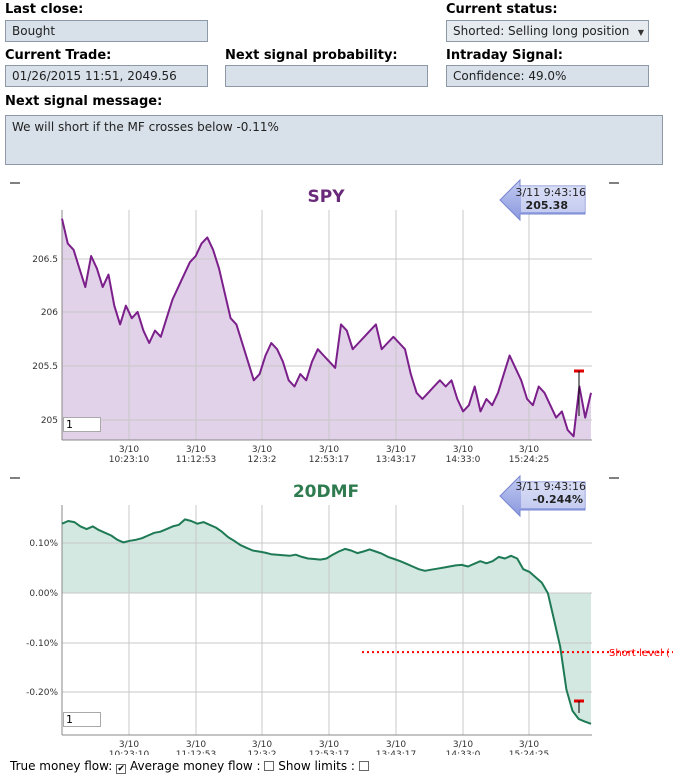  Describe the element at coordinates (49, 421) in the screenshot. I see `spy-y-tick-label: 205` at that location.